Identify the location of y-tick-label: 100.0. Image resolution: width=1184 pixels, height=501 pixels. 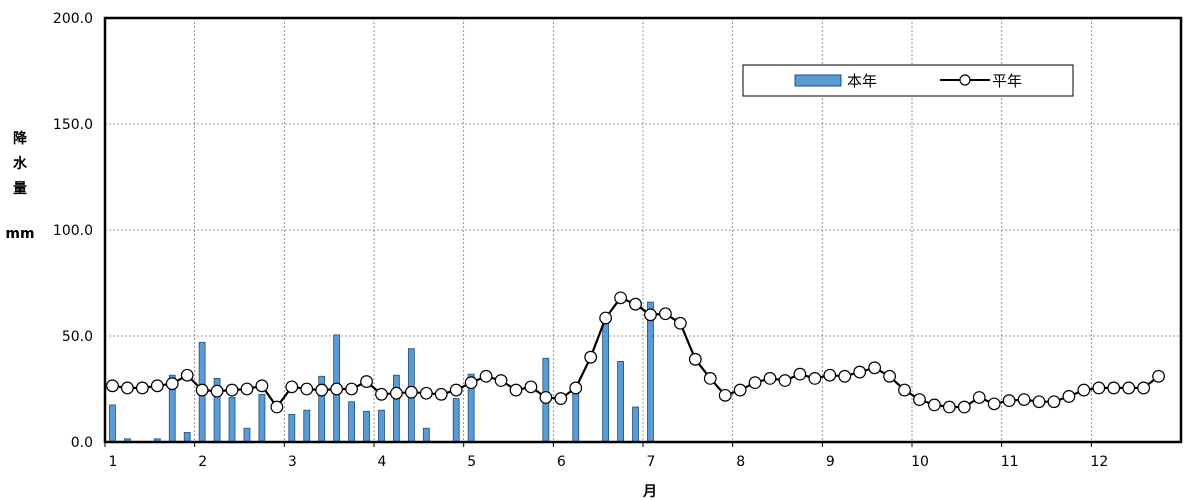
(73, 231).